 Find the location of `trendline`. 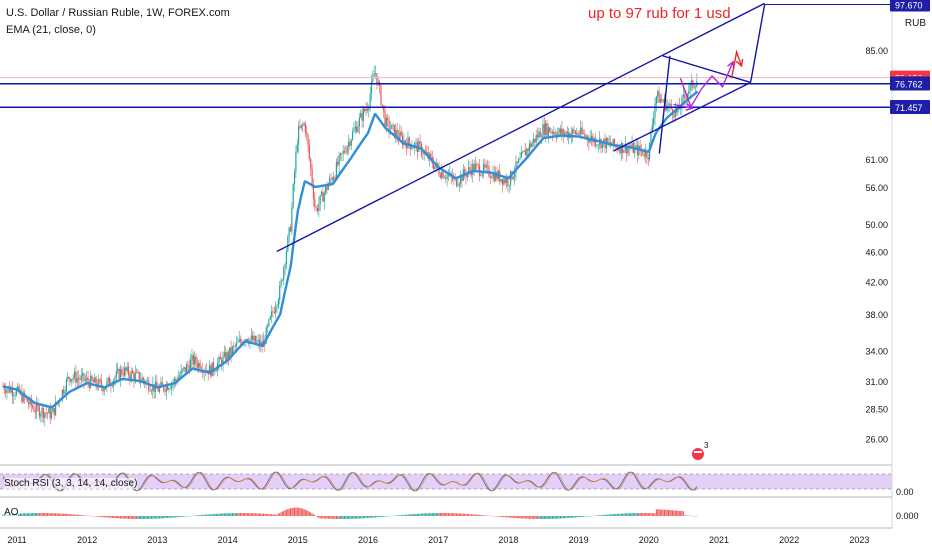

trendline is located at coordinates (682, 116).